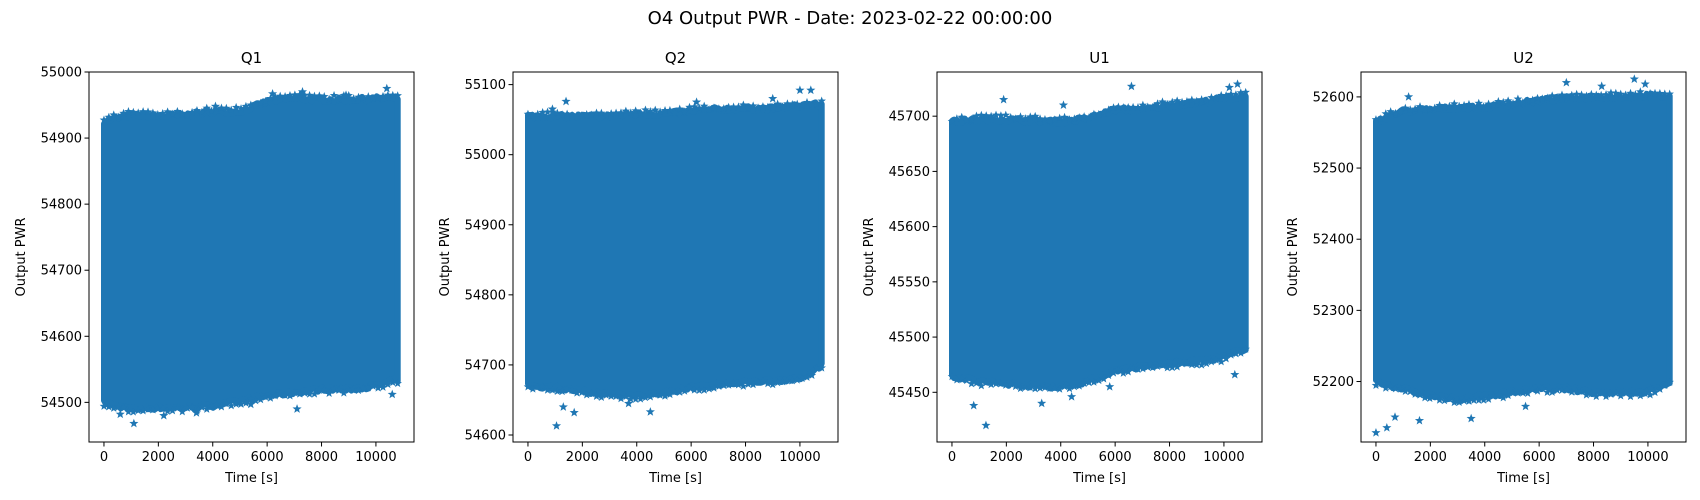 The height and width of the screenshot is (500, 1700). Describe the element at coordinates (675, 478) in the screenshot. I see `x-axis-label: Time [s]` at that location.